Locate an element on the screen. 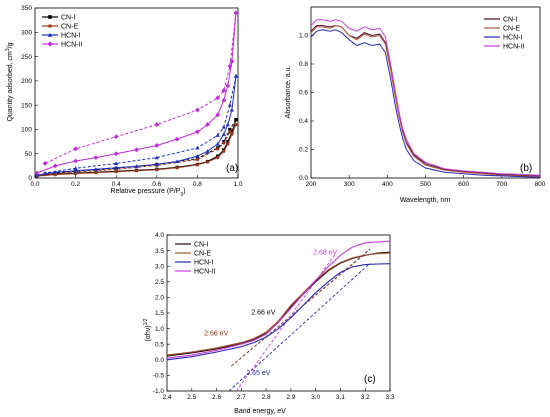  panel-c-xlabel: Band energy, eV is located at coordinates (260, 411).